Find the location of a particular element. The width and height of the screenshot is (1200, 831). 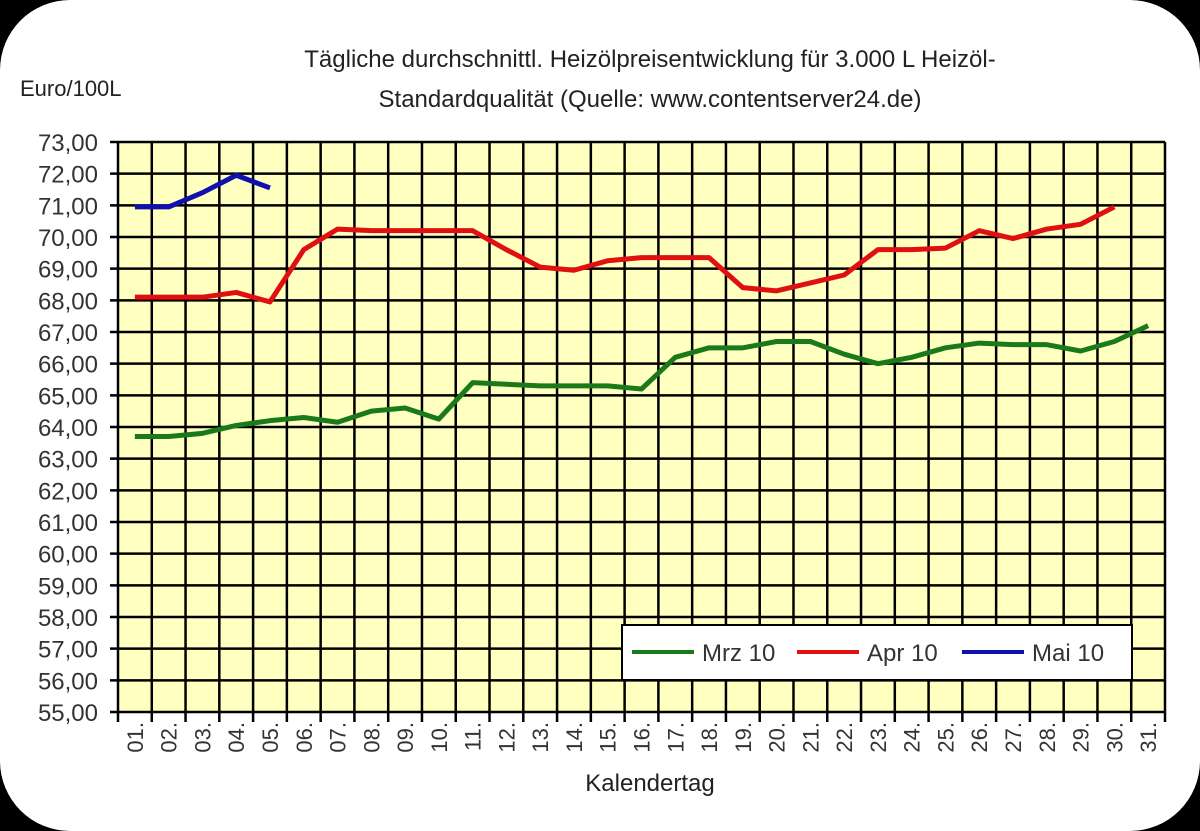

y-tick-label: 70,00 is located at coordinates (68, 238).